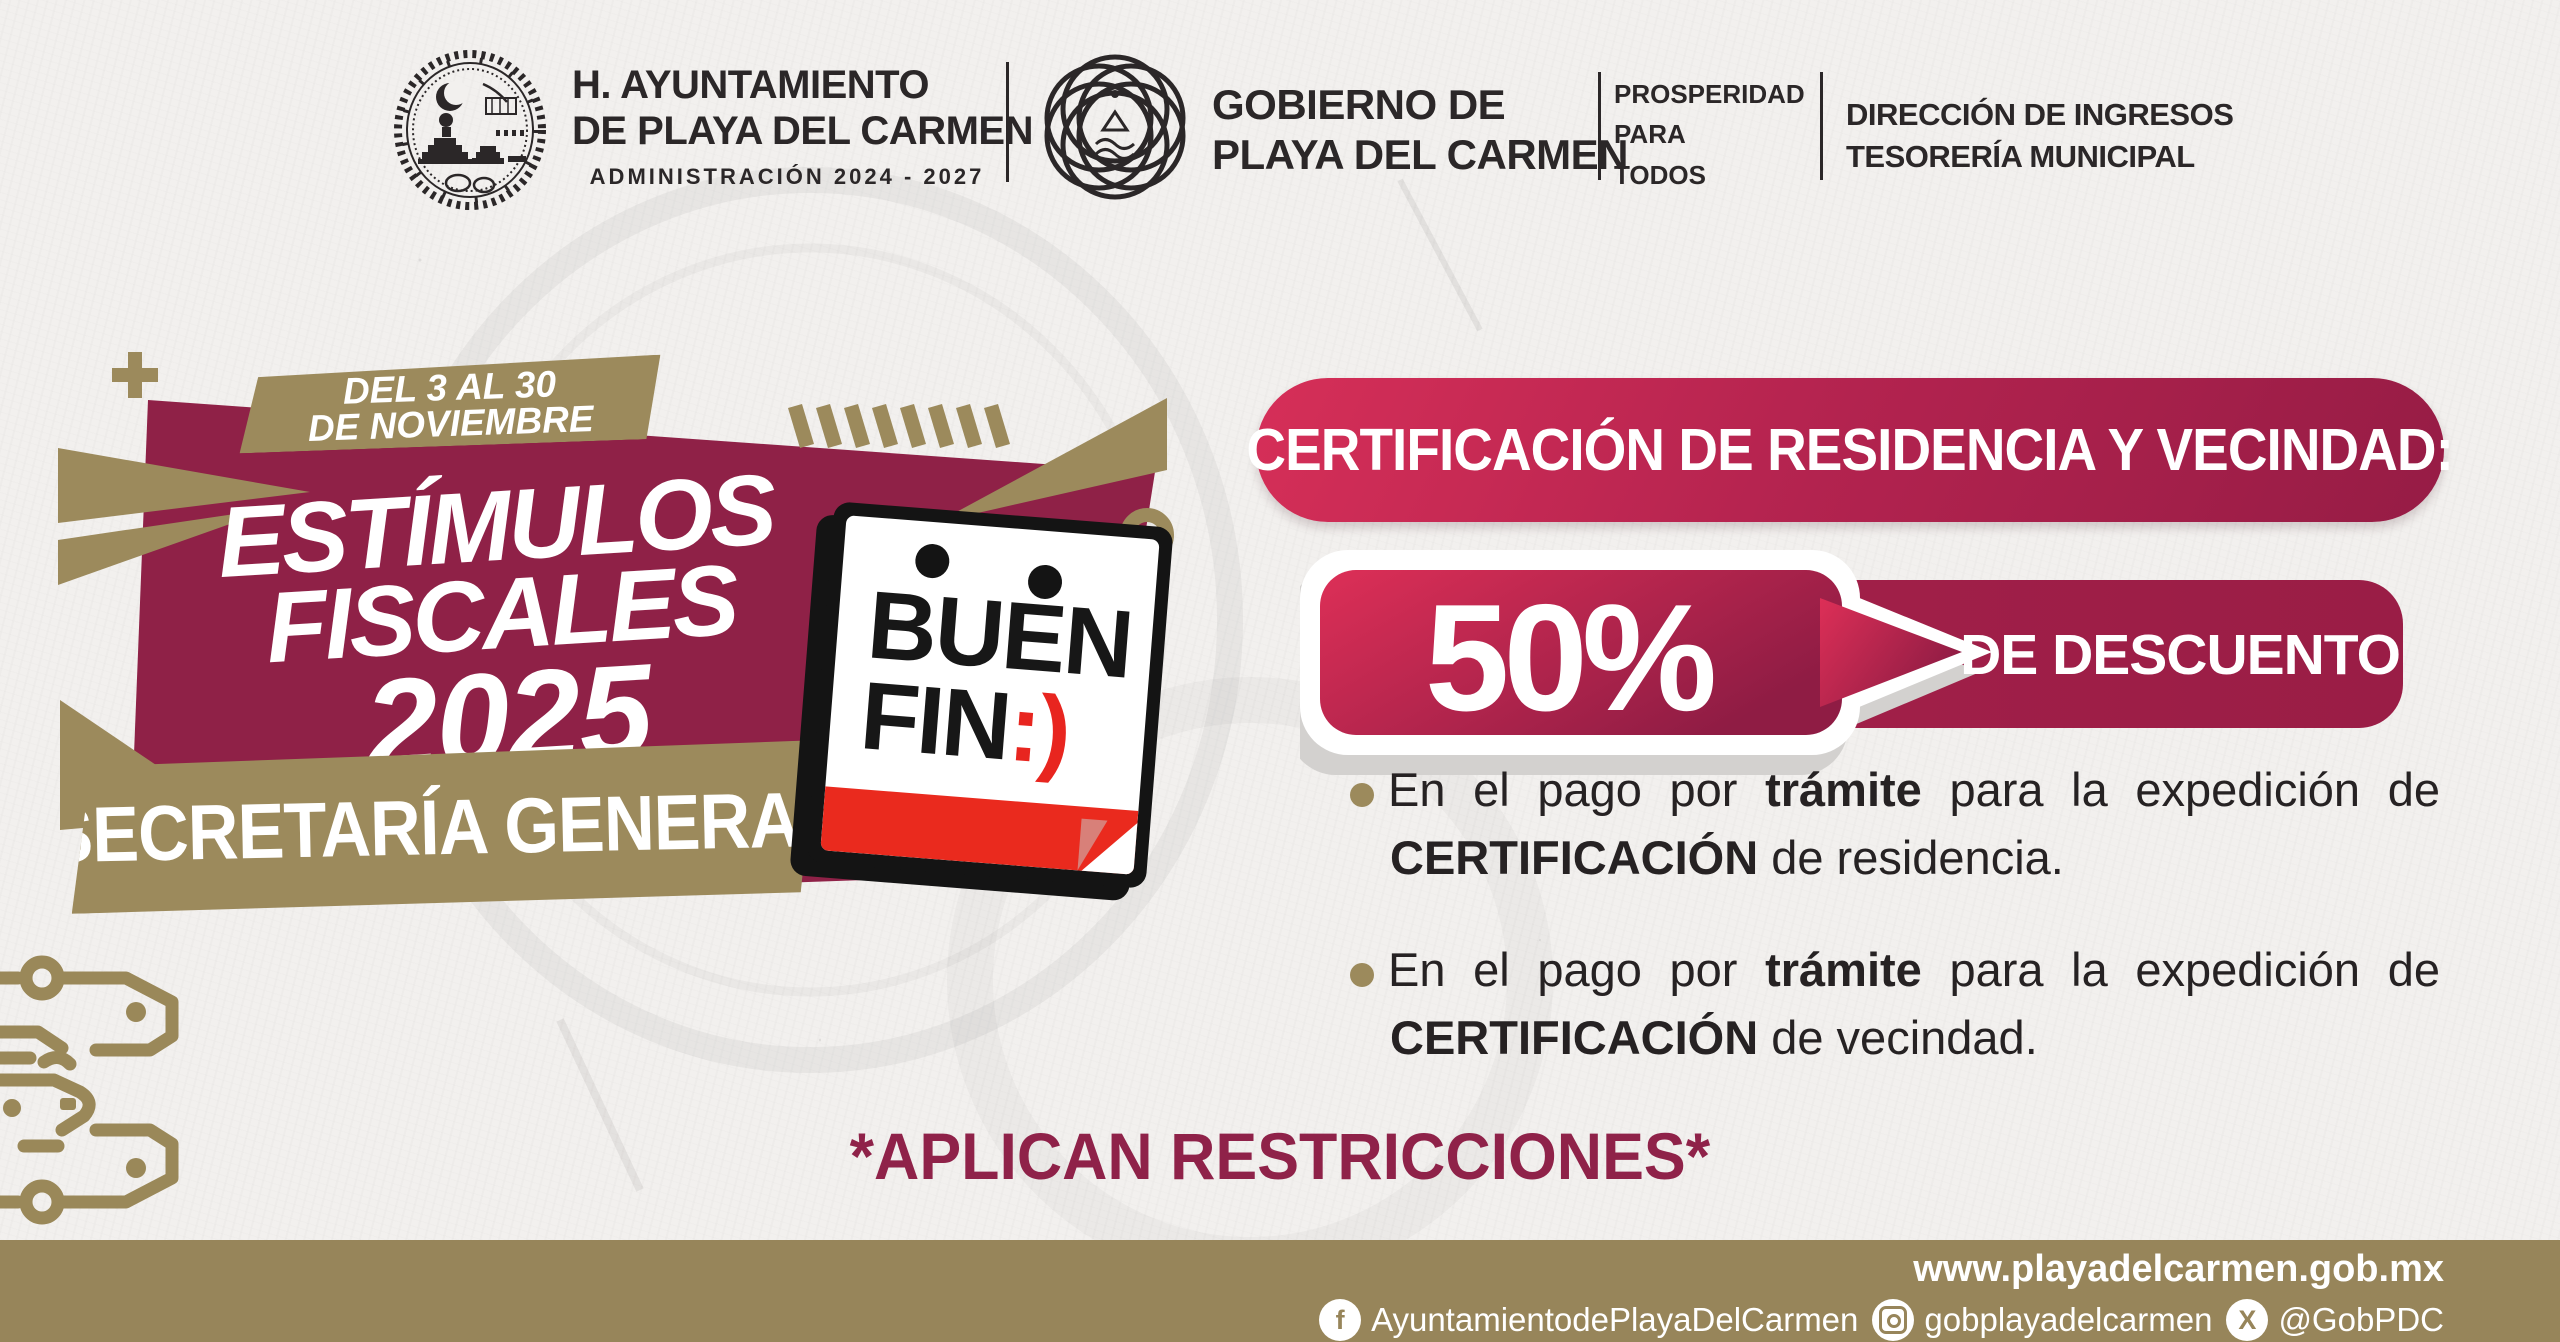 This screenshot has width=2560, height=1342. I want to click on x-handle: X @GobPDC, so click(2335, 1320).